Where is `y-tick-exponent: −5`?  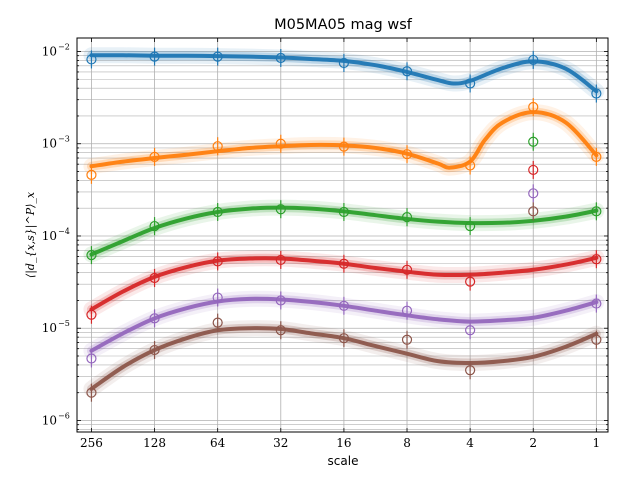
y-tick-exponent: −5 is located at coordinates (64, 323).